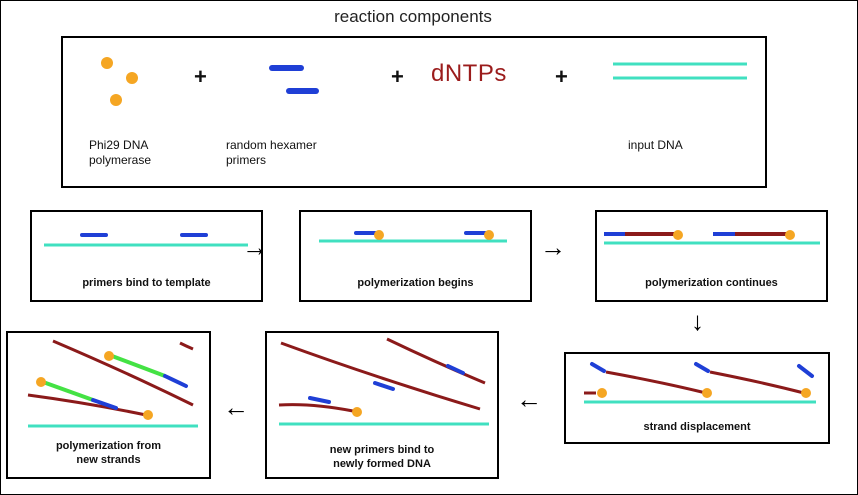  What do you see at coordinates (246, 160) in the screenshot?
I see `primers-label-line: primers` at bounding box center [246, 160].